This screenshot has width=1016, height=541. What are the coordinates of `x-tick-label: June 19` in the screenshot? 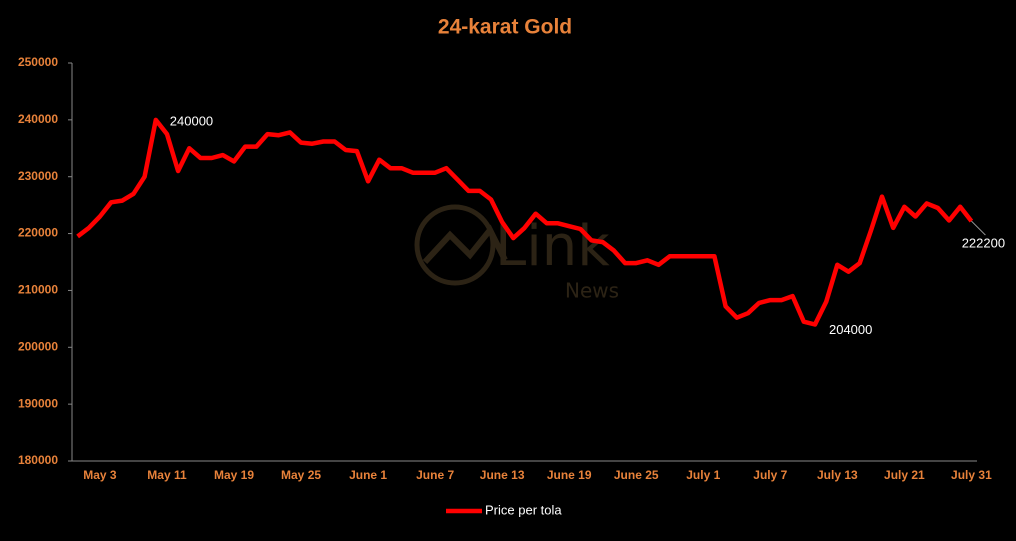 It's located at (569, 475).